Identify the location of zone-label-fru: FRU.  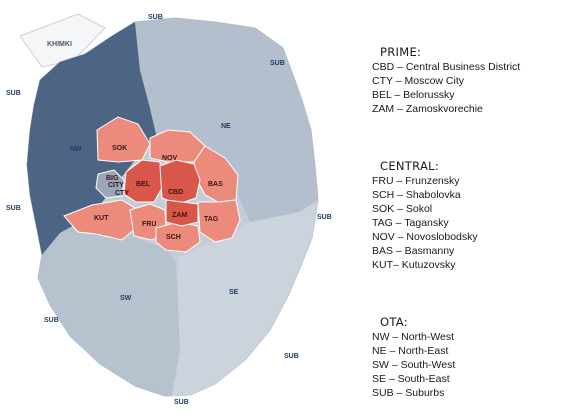
(149, 224).